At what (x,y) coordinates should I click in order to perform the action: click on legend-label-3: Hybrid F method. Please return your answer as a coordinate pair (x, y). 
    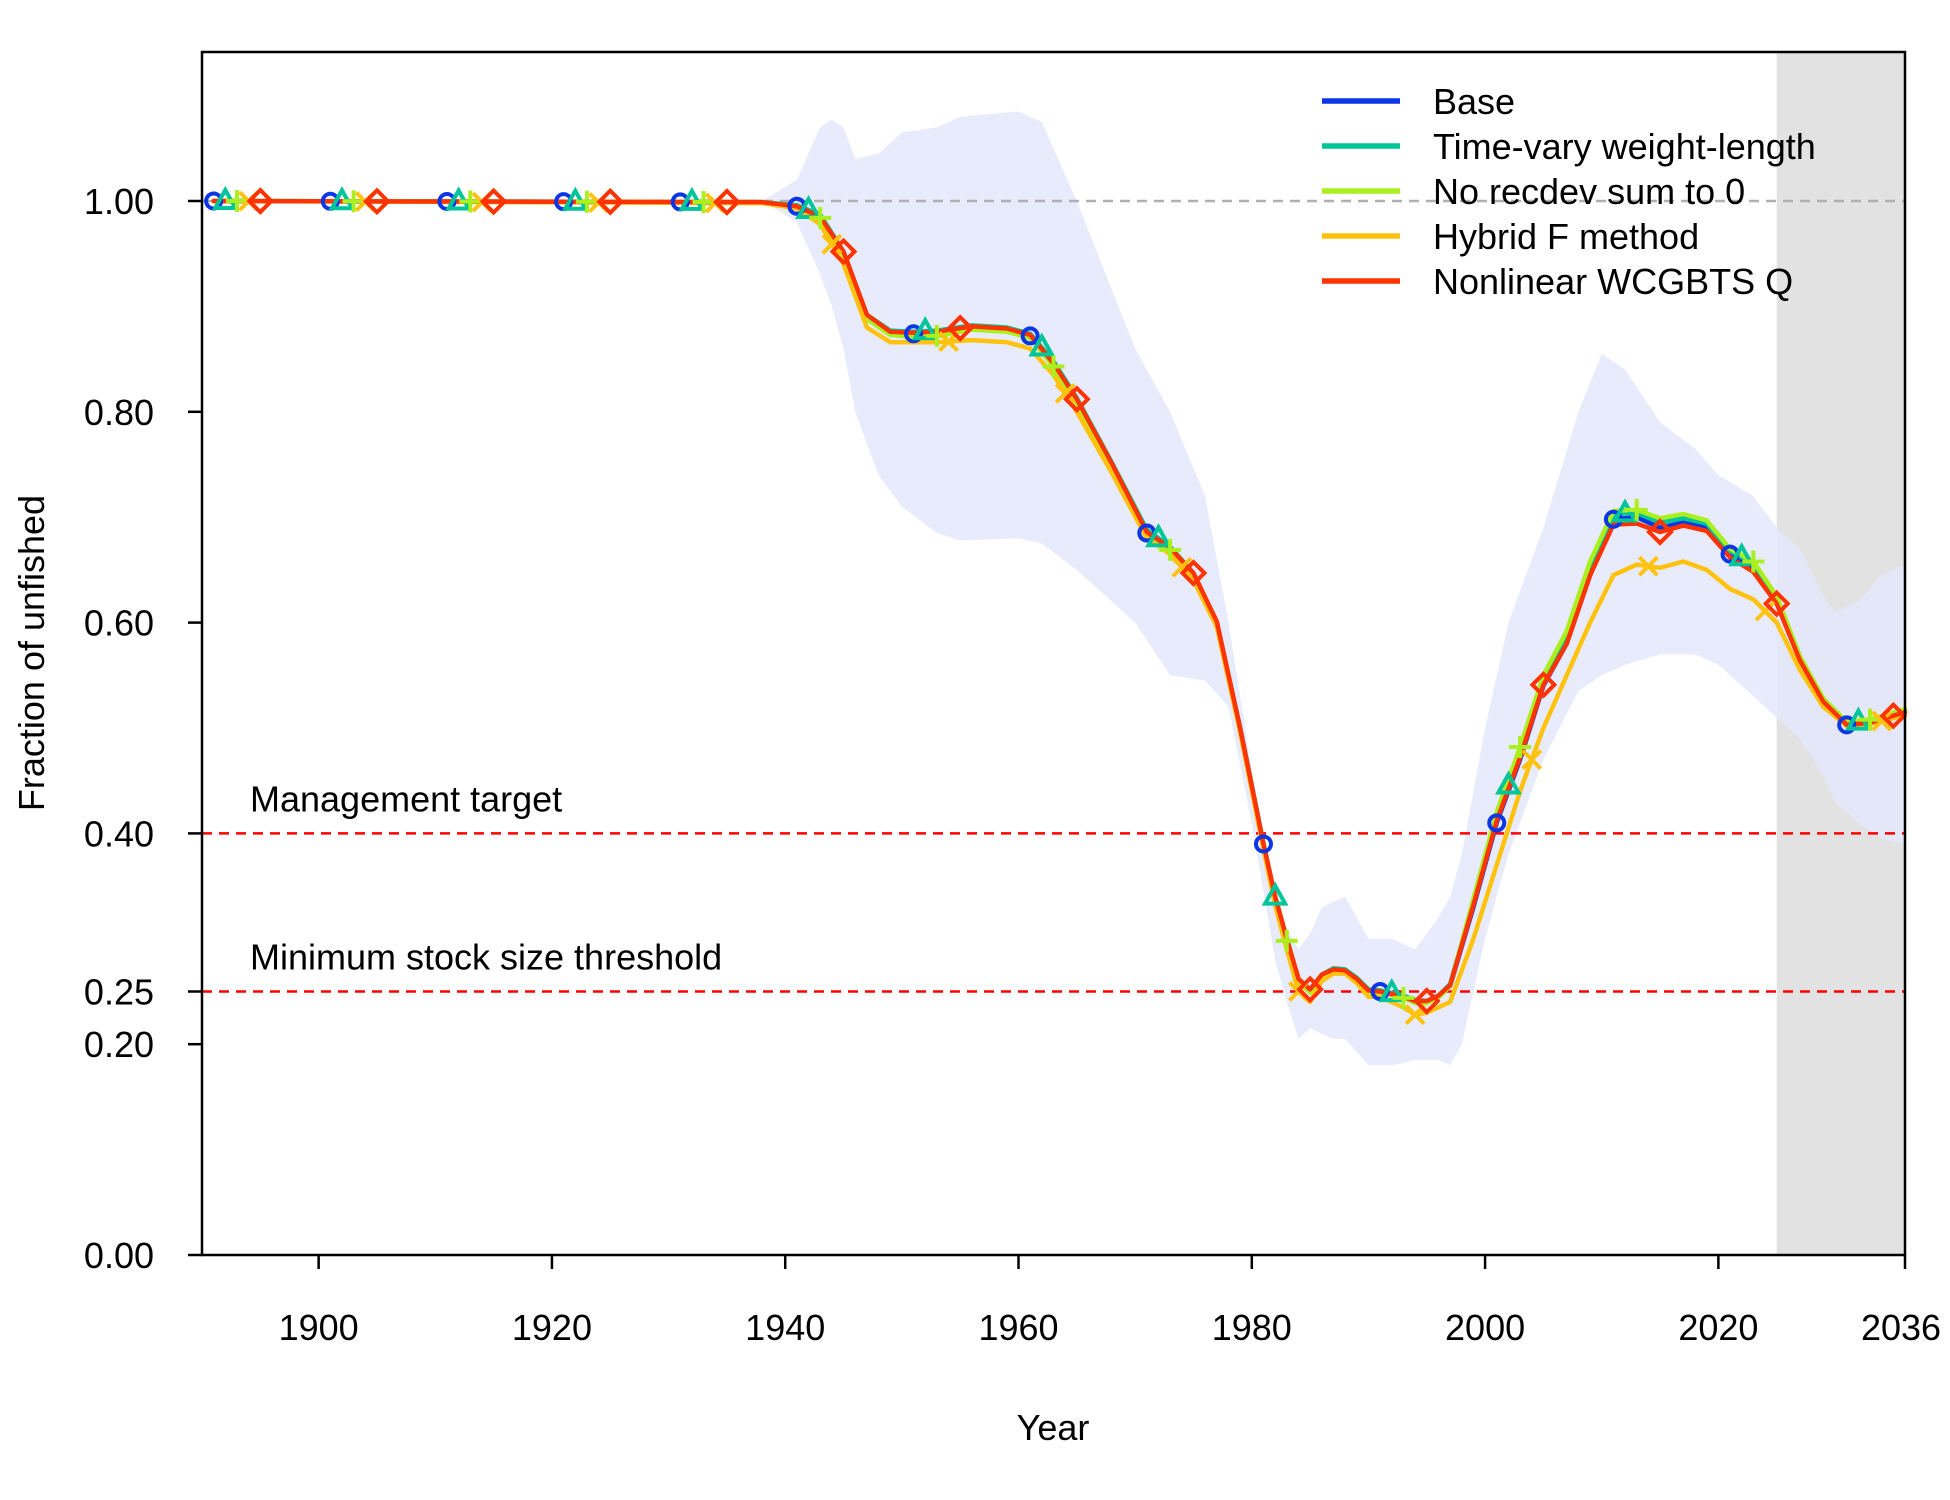
    Looking at the image, I should click on (1566, 236).